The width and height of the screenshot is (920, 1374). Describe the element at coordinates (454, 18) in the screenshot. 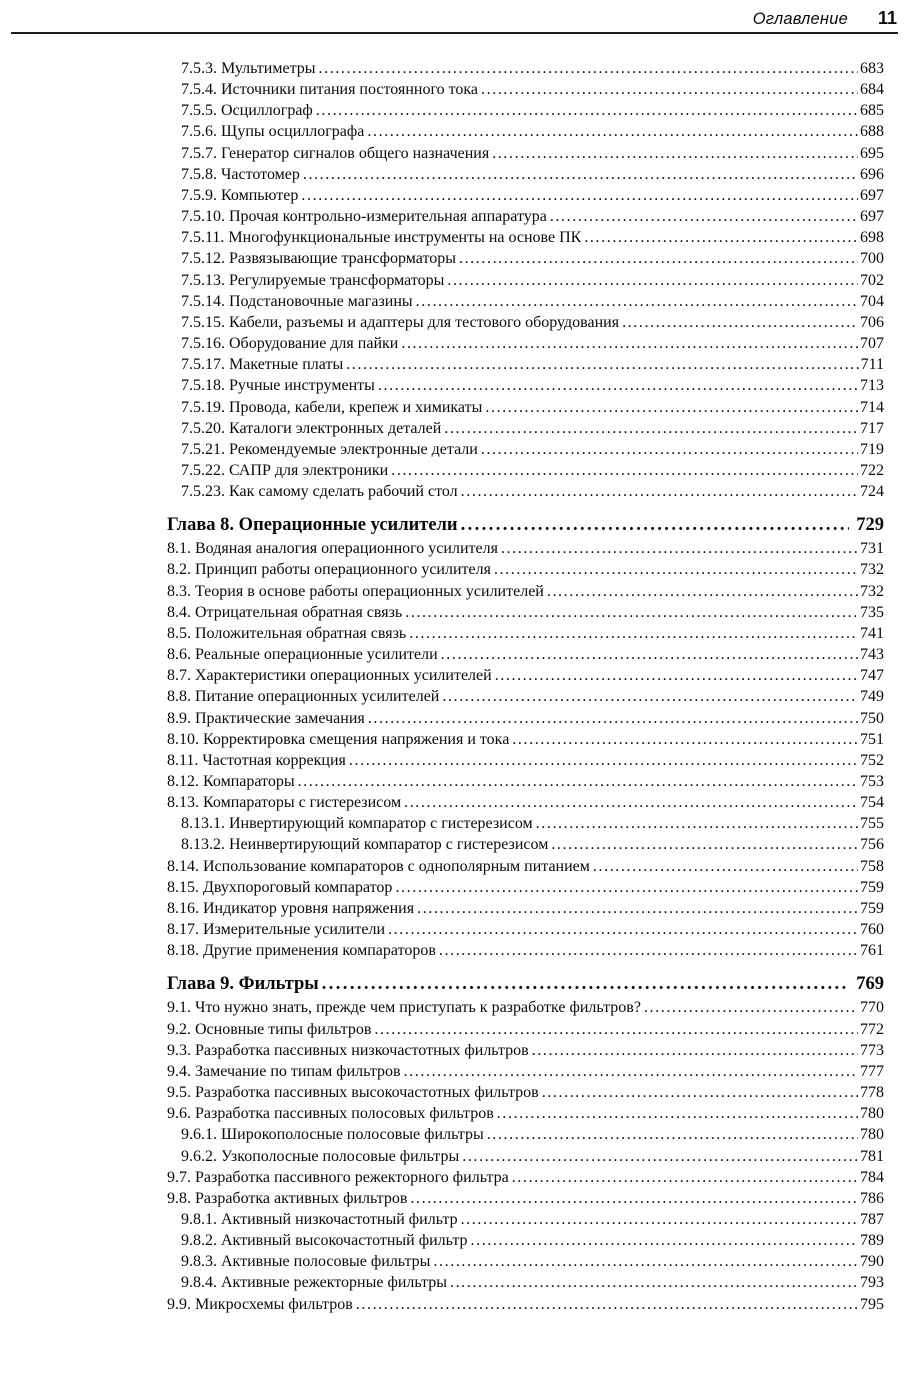

I see `page-header: Оглавление 11` at that location.